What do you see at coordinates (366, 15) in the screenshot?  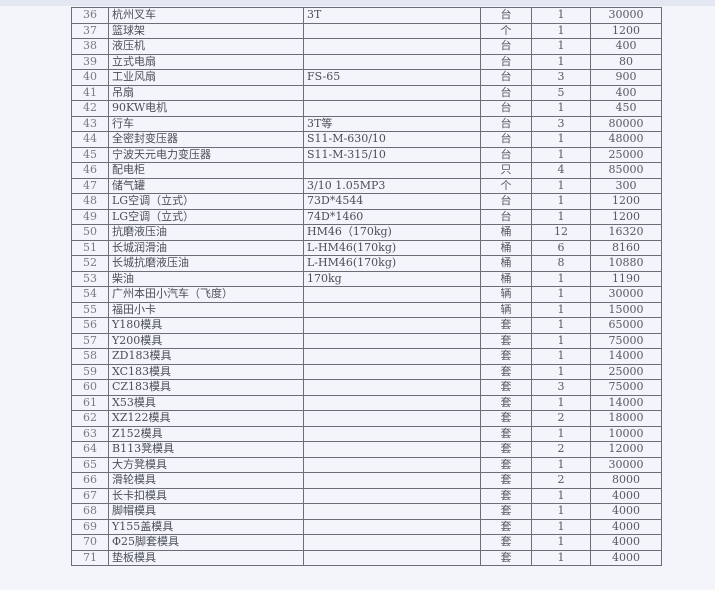 I see `table-row: 36 杭州叉车 3T 台 1 30000` at bounding box center [366, 15].